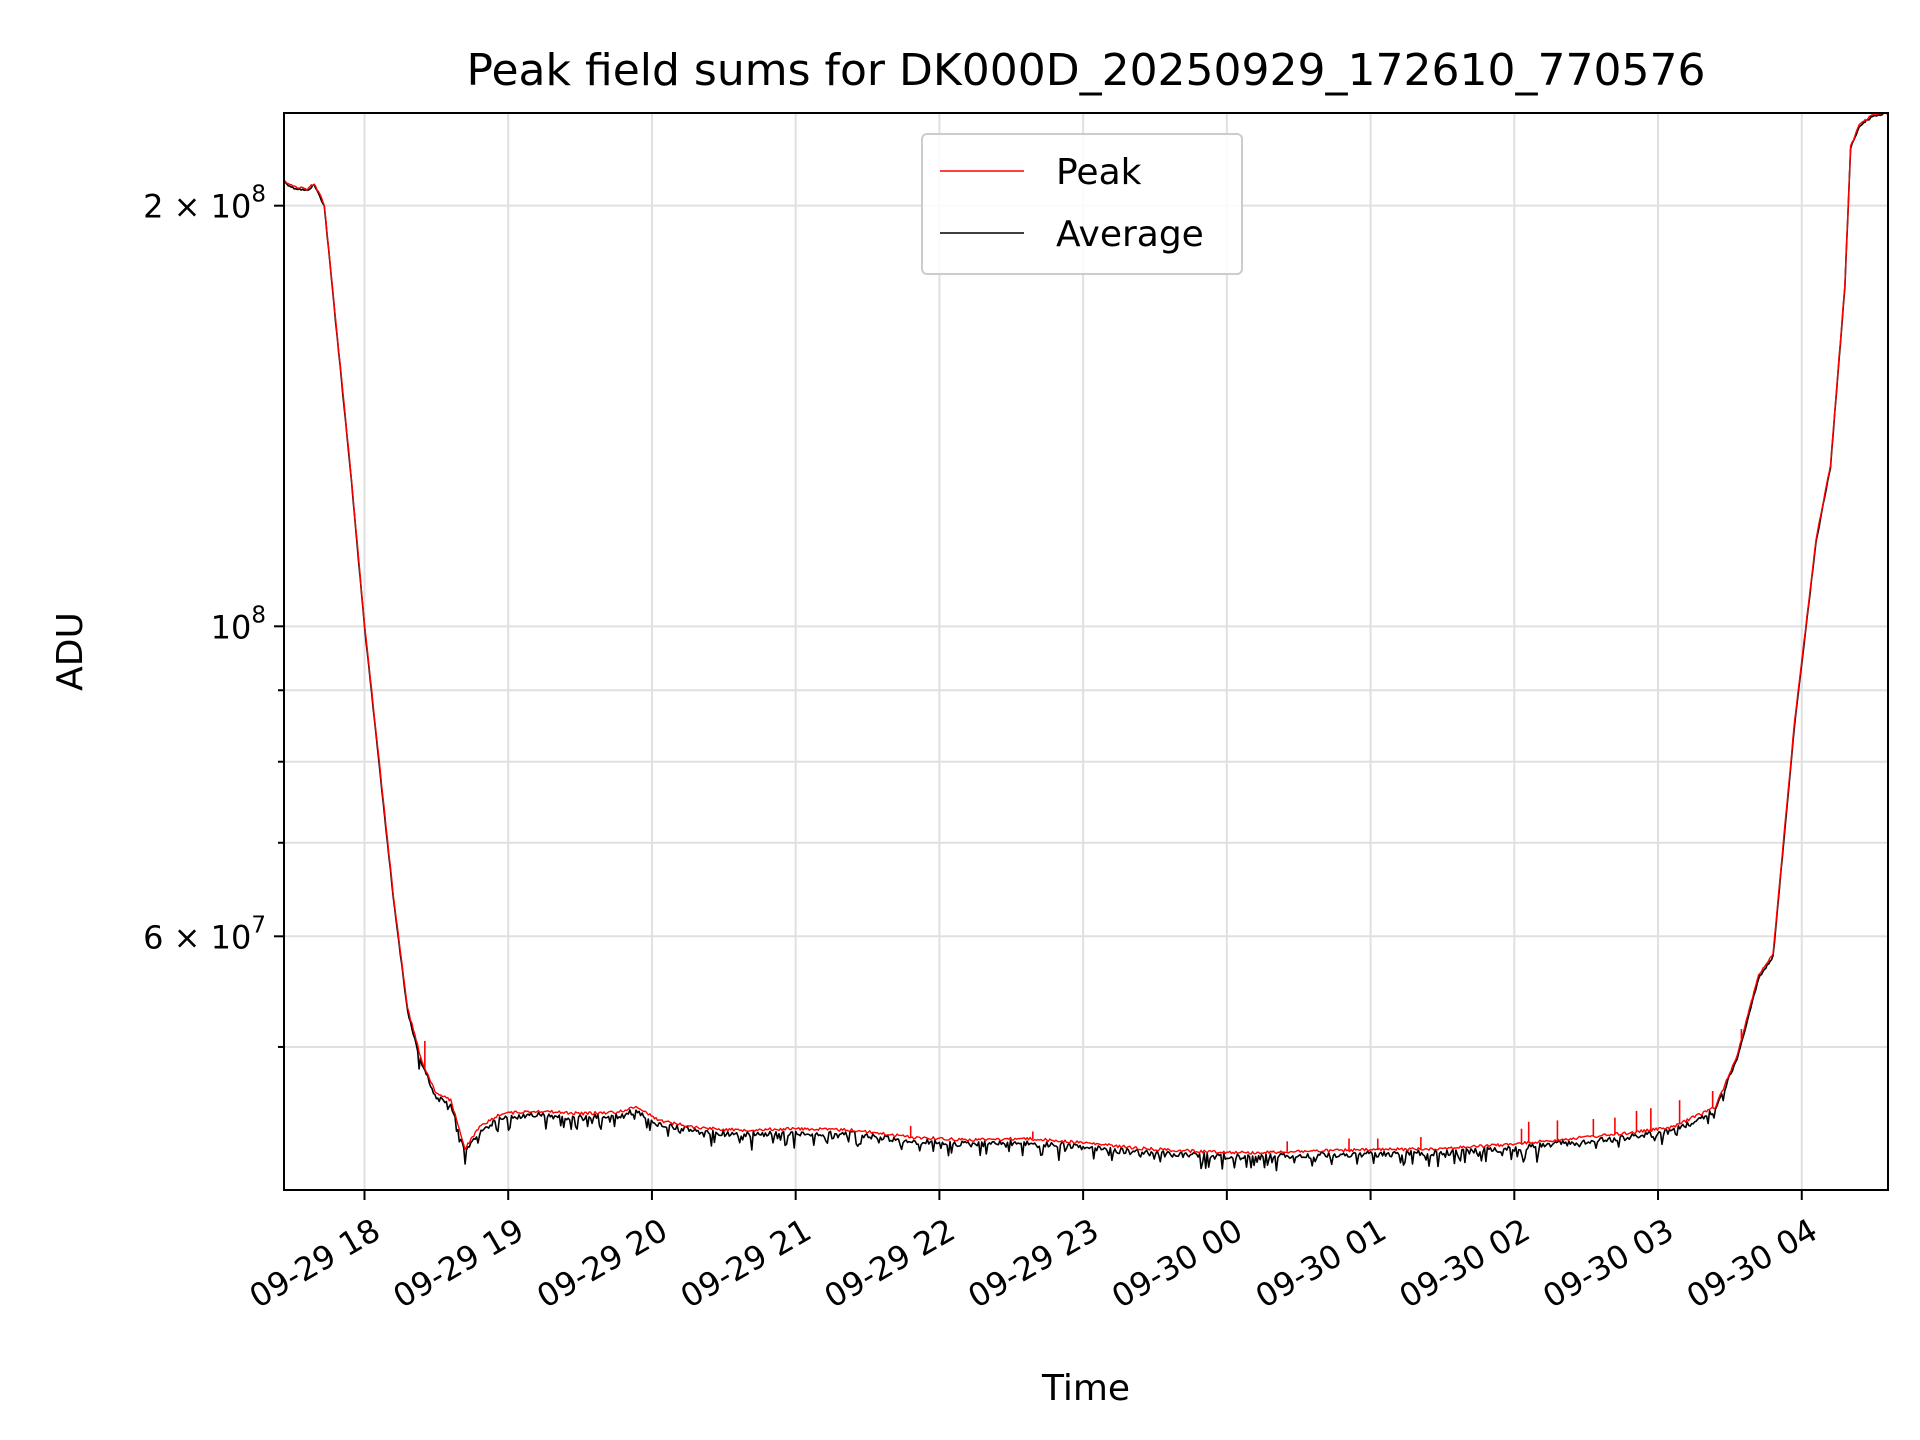  I want to click on legend: Peak Average, so click(1082, 204).